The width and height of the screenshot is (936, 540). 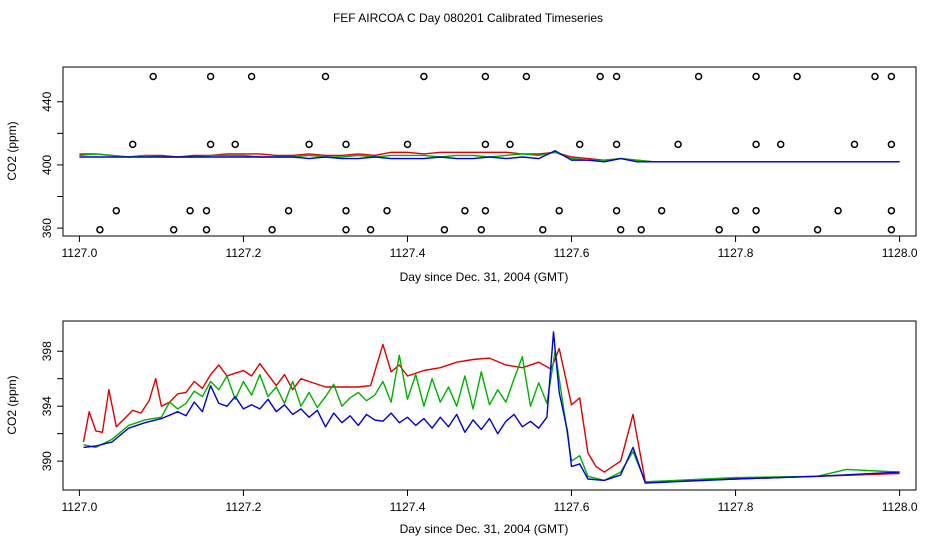 I want to click on lower-x-tick-label: 1127.0, so click(x=79, y=507).